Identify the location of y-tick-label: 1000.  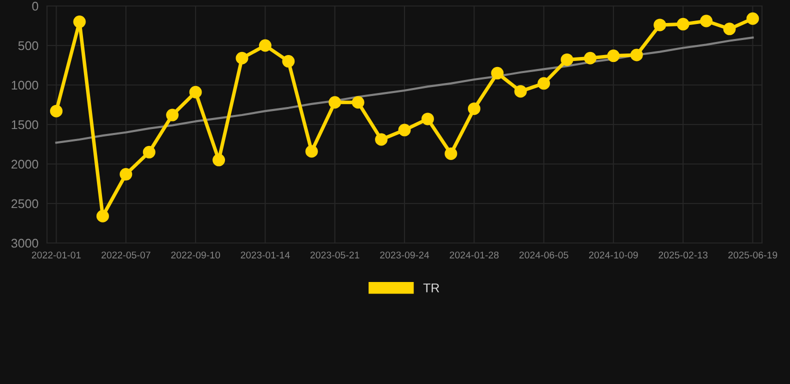
(25, 85).